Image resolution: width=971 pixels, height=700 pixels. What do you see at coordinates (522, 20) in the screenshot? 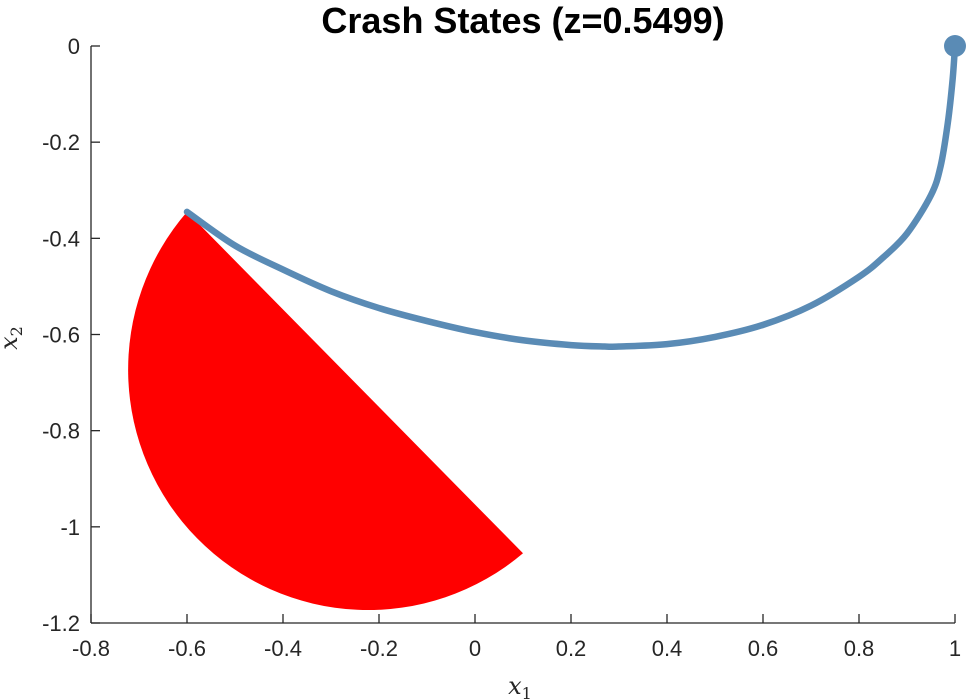
I see `chart-title: Crash States (z=0.5499)` at bounding box center [522, 20].